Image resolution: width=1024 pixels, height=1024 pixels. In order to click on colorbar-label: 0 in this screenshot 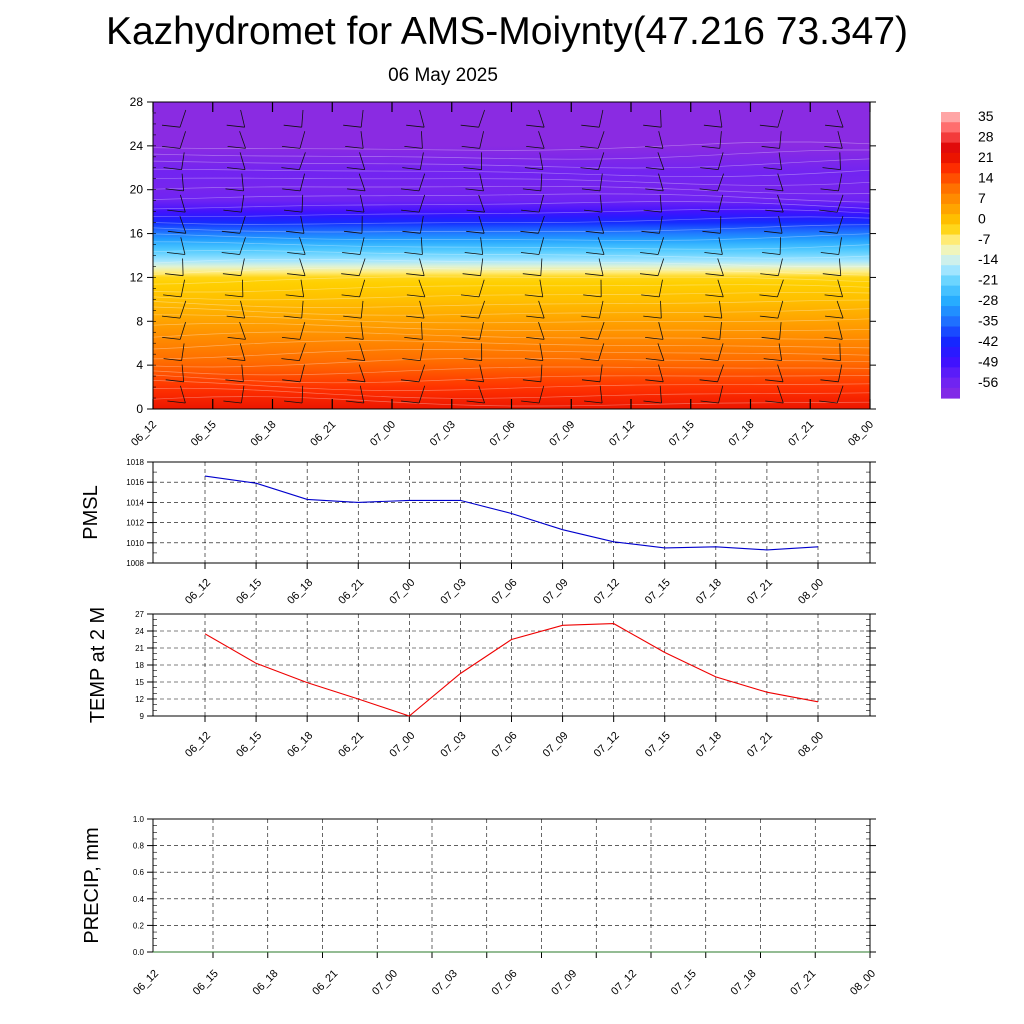, I will do `click(982, 218)`.